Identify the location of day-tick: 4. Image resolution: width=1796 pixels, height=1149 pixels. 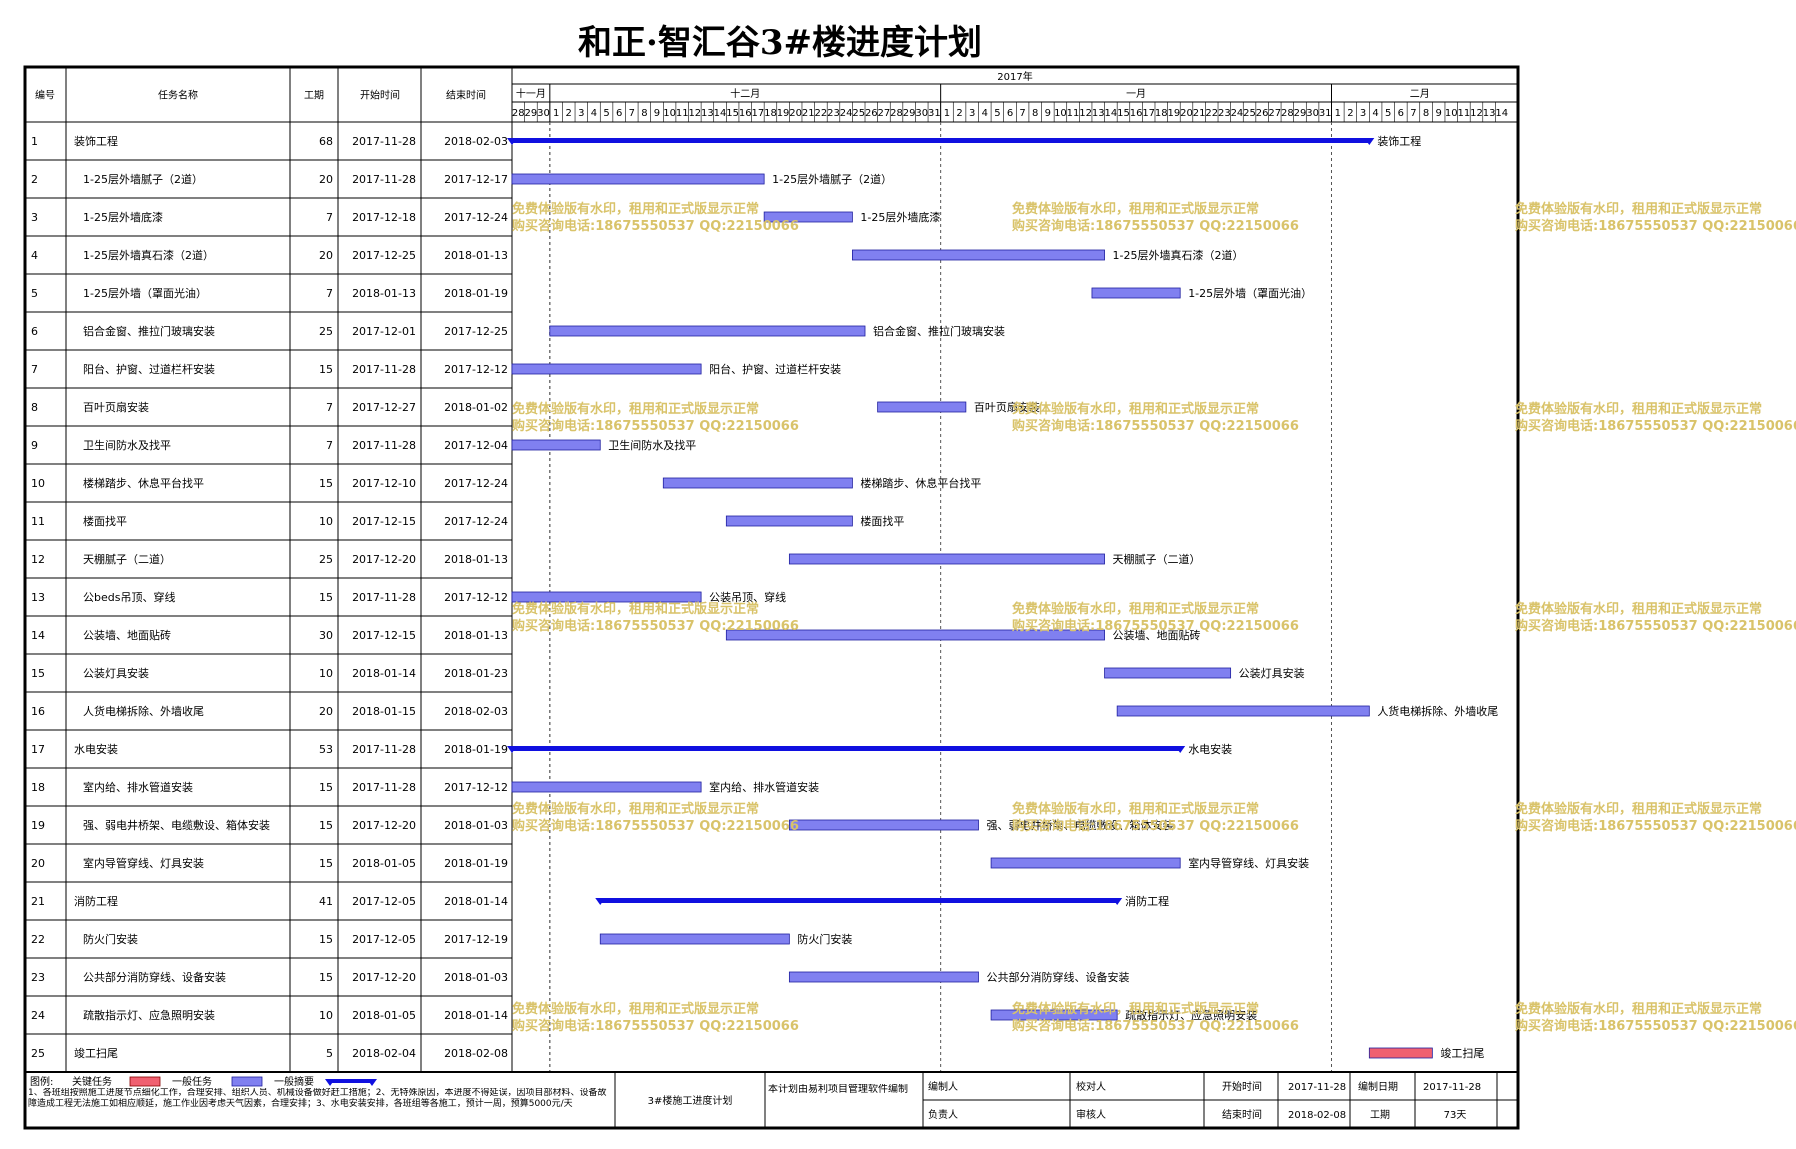
(1375, 113).